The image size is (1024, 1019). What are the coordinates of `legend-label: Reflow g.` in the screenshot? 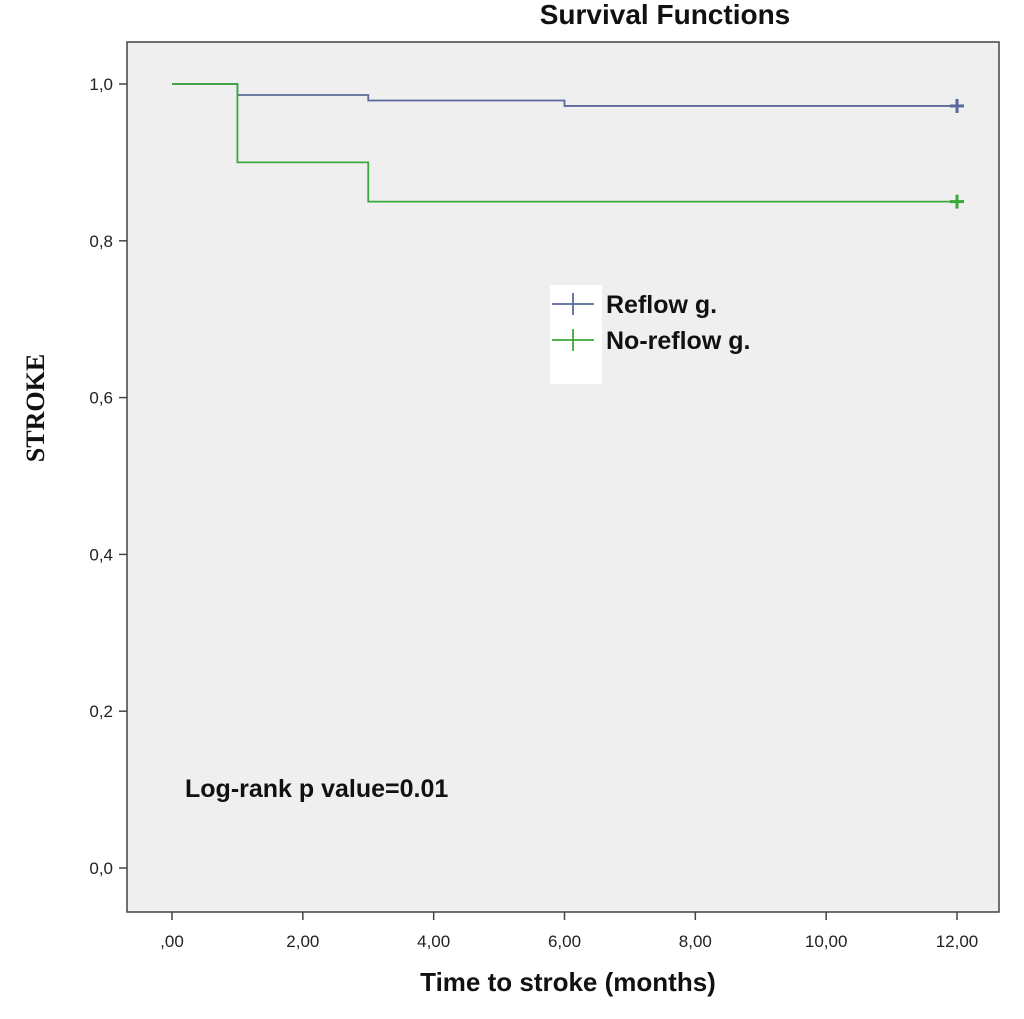 It's located at (661, 305).